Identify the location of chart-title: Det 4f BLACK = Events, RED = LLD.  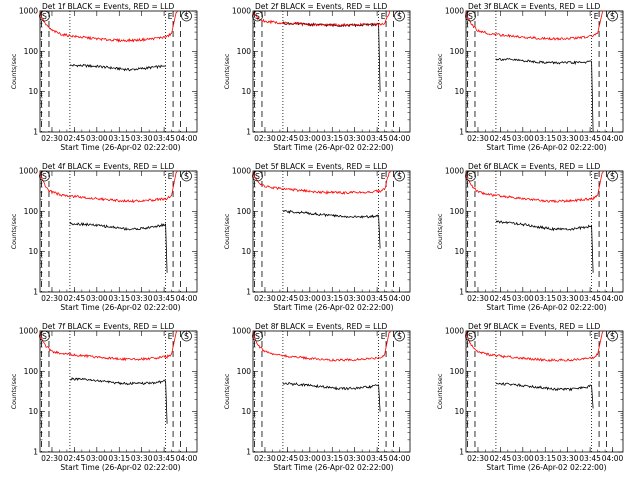
(108, 166).